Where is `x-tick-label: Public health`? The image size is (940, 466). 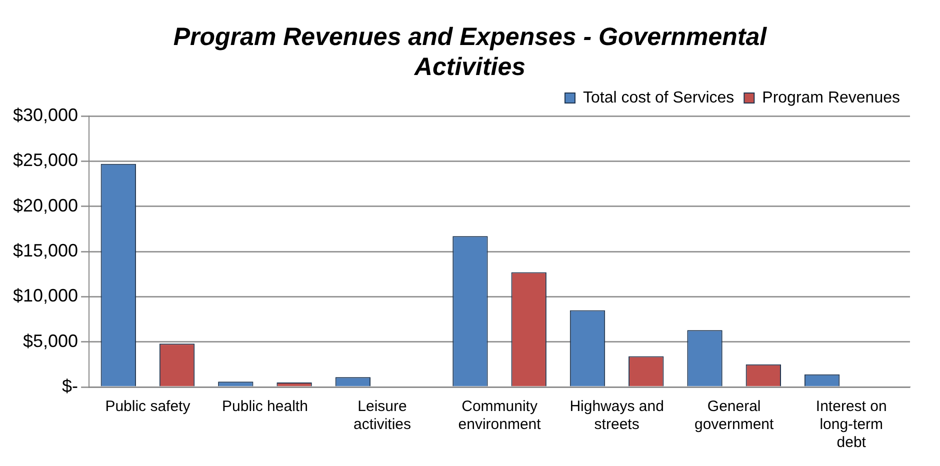
x-tick-label: Public health is located at coordinates (265, 407).